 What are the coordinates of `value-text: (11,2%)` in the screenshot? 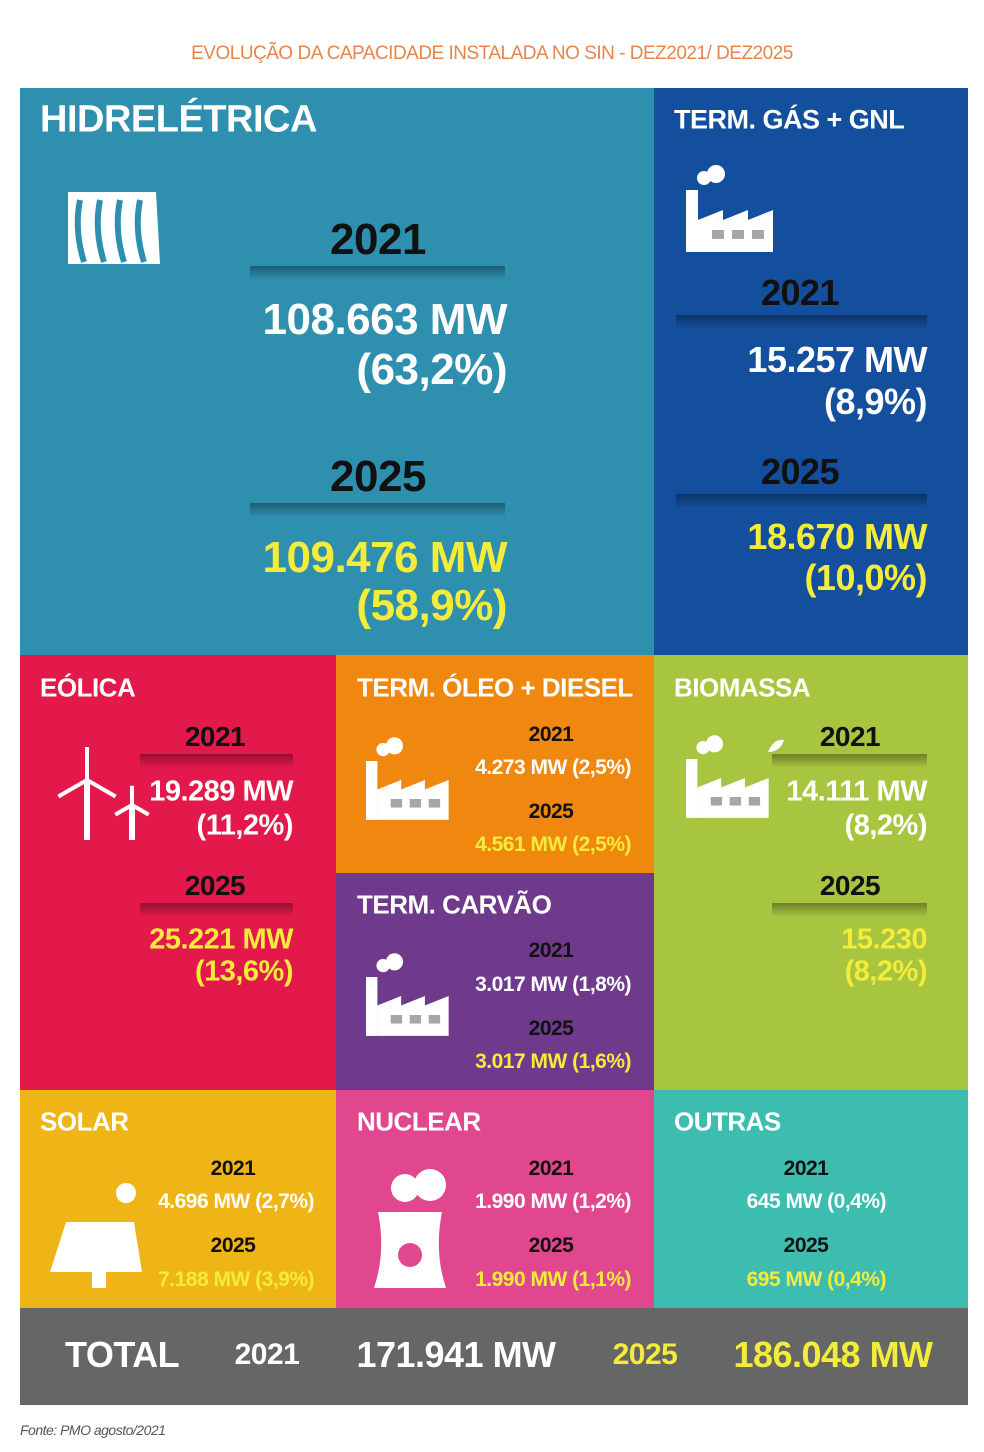 It's located at (245, 825).